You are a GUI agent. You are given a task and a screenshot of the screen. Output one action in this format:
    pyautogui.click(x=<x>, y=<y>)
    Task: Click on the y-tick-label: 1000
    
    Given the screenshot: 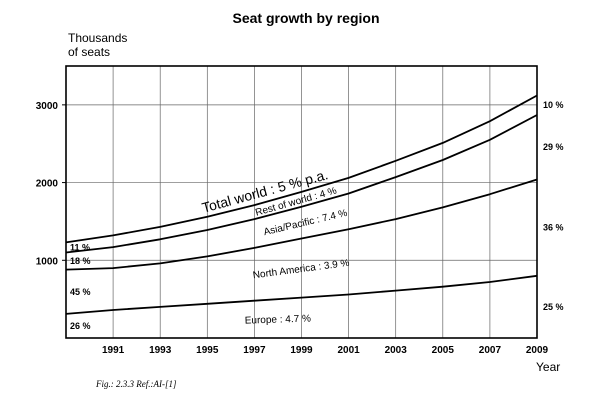 What is the action you would take?
    pyautogui.click(x=47, y=261)
    